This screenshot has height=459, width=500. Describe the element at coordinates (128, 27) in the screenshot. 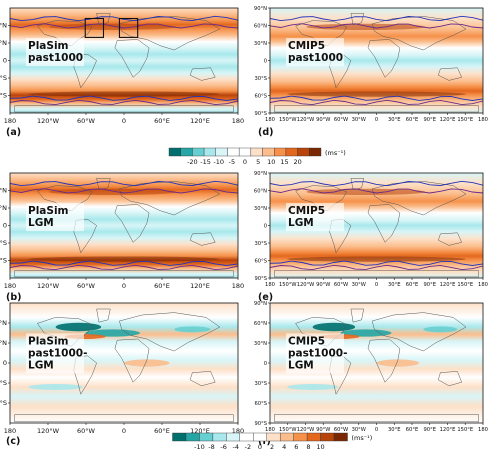

I see `region-box-east` at that location.